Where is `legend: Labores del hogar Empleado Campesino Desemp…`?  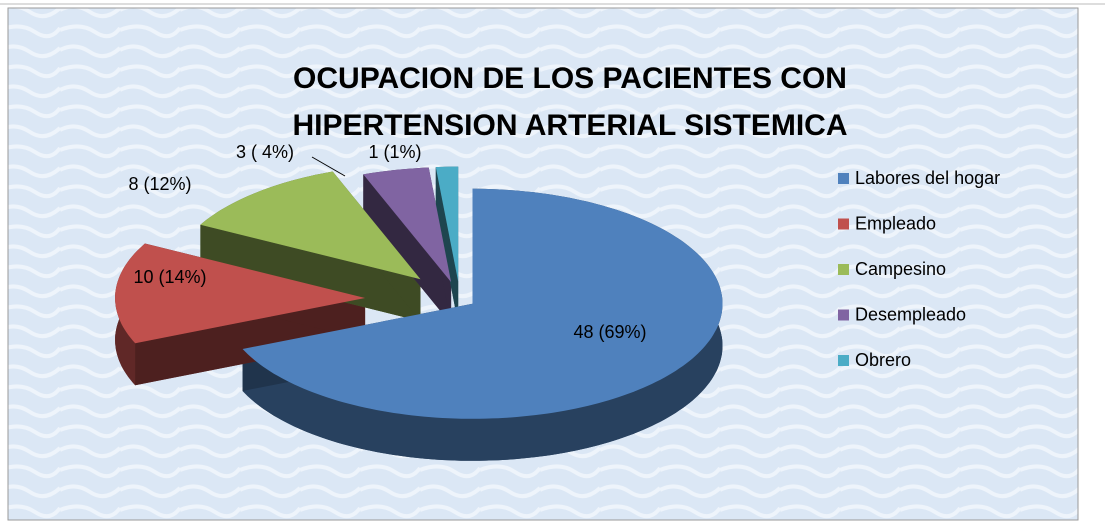 legend: Labores del hogar Empleado Campesino Desemp… is located at coordinates (919, 269).